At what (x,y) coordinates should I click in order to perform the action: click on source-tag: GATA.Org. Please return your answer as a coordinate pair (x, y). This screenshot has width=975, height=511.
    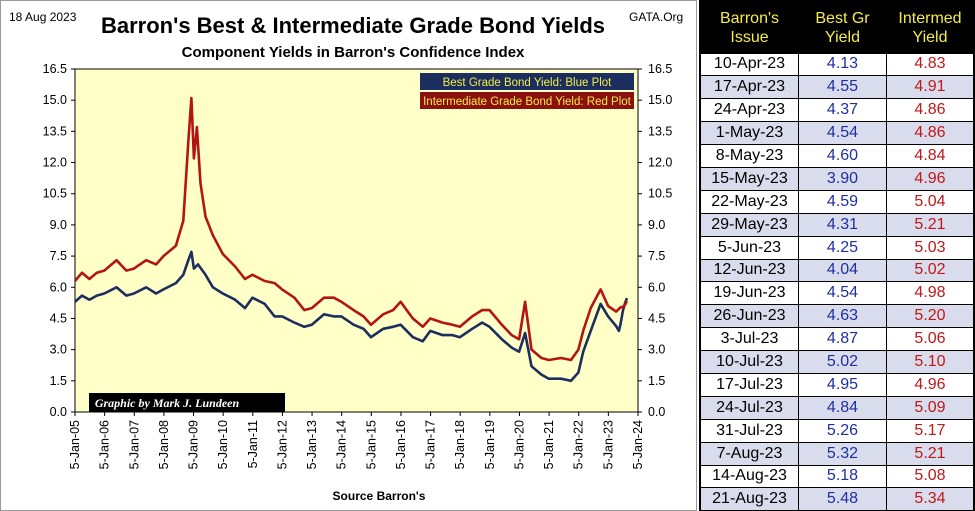
    Looking at the image, I should click on (656, 17).